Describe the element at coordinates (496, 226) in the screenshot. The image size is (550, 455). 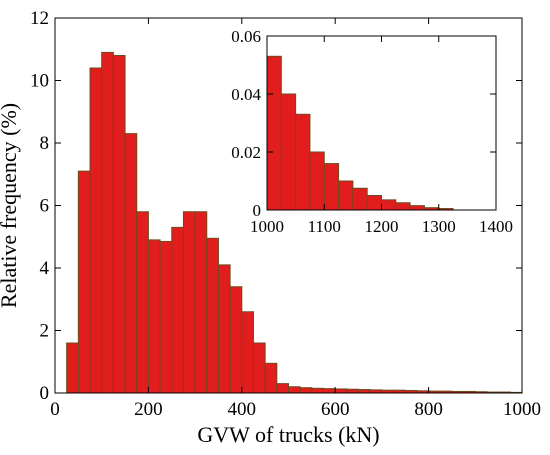
I see `inset-x-tick-label: 1400` at that location.